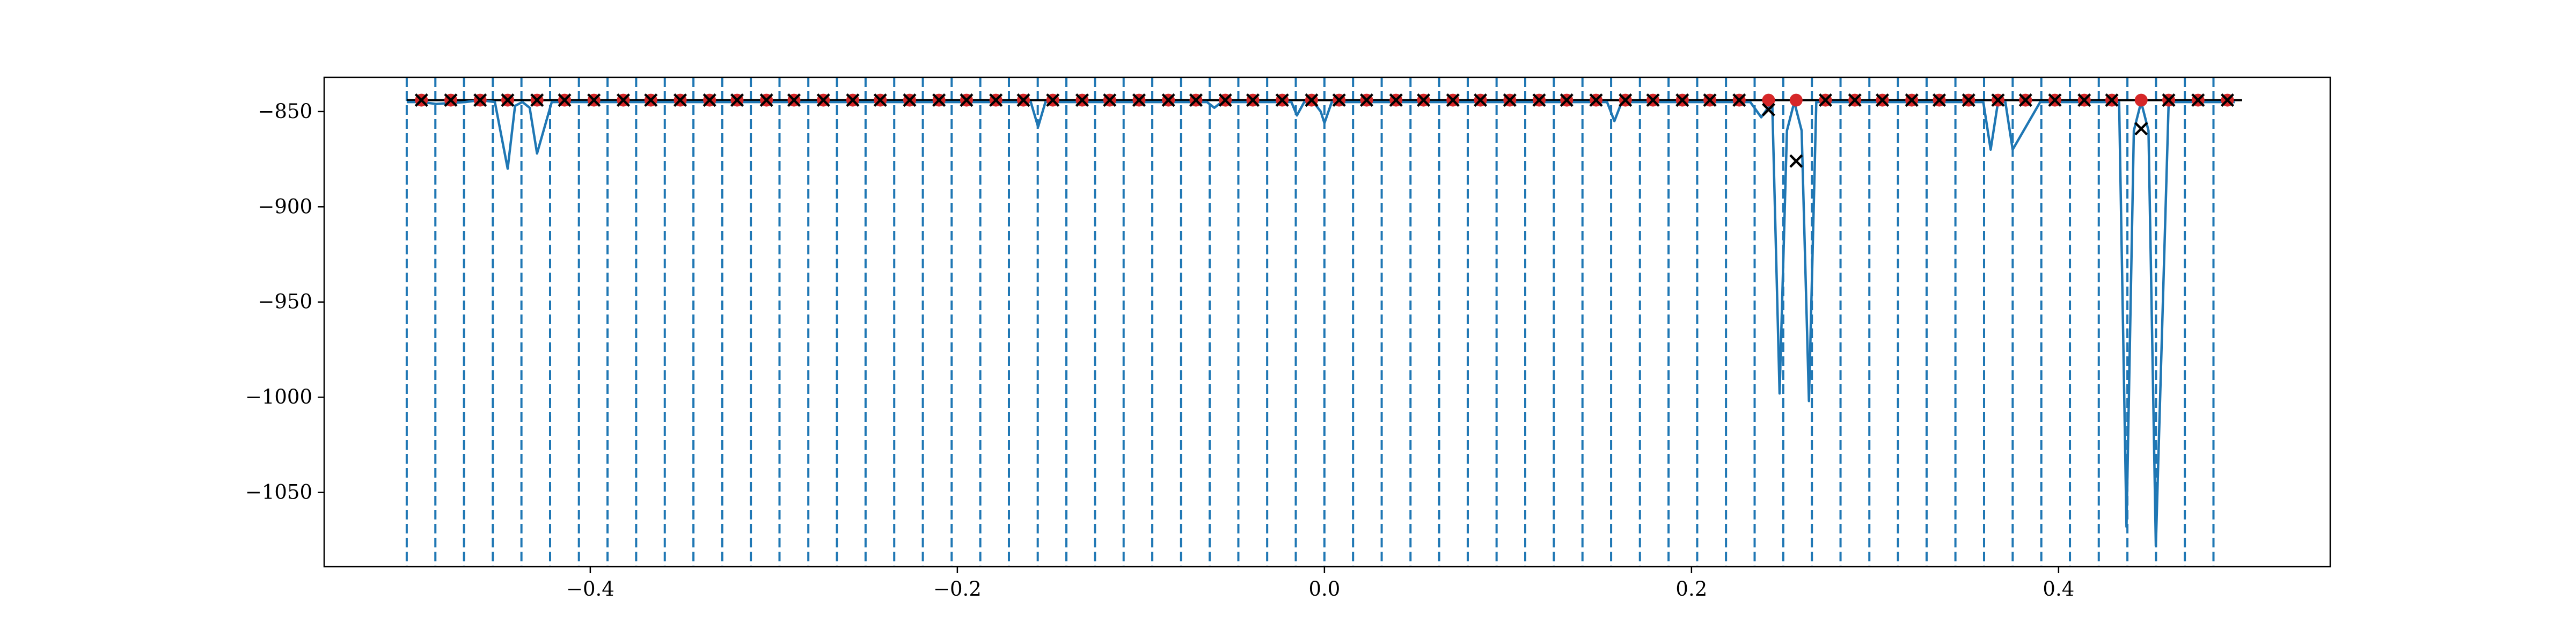 Image resolution: width=2576 pixels, height=644 pixels. I want to click on y-tick-label: −1000, so click(278, 396).